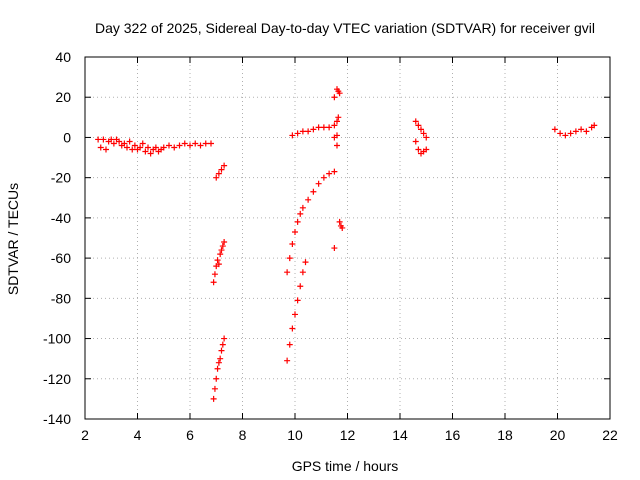 The width and height of the screenshot is (640, 480). What do you see at coordinates (558, 435) in the screenshot?
I see `x-tick-label: 20` at bounding box center [558, 435].